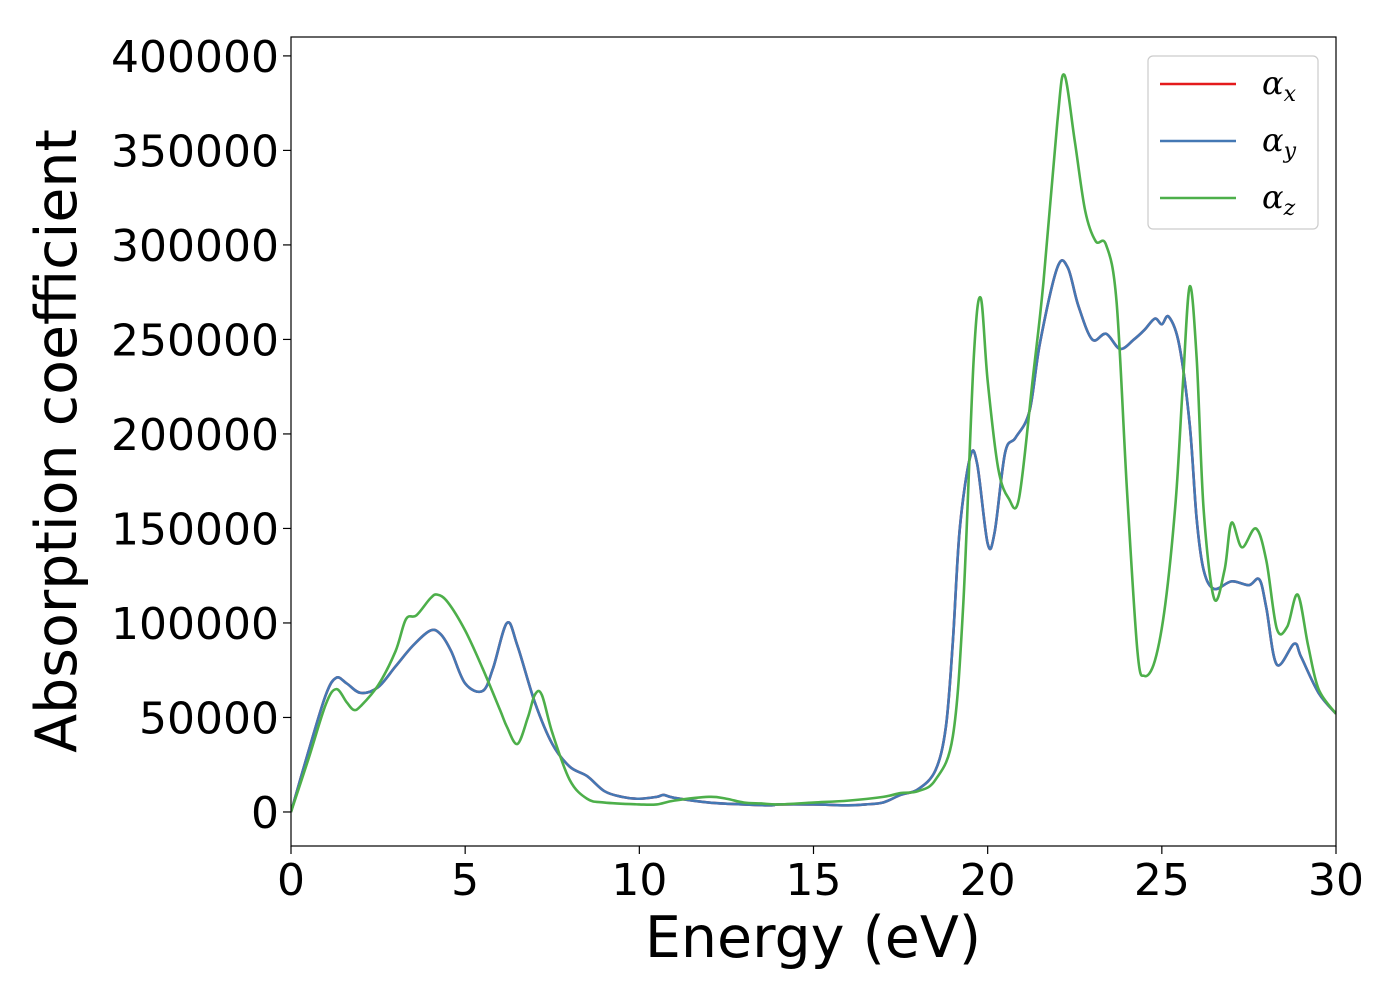 This screenshot has height=1000, width=1400. Describe the element at coordinates (1162, 880) in the screenshot. I see `x-tick-label: 25` at that location.